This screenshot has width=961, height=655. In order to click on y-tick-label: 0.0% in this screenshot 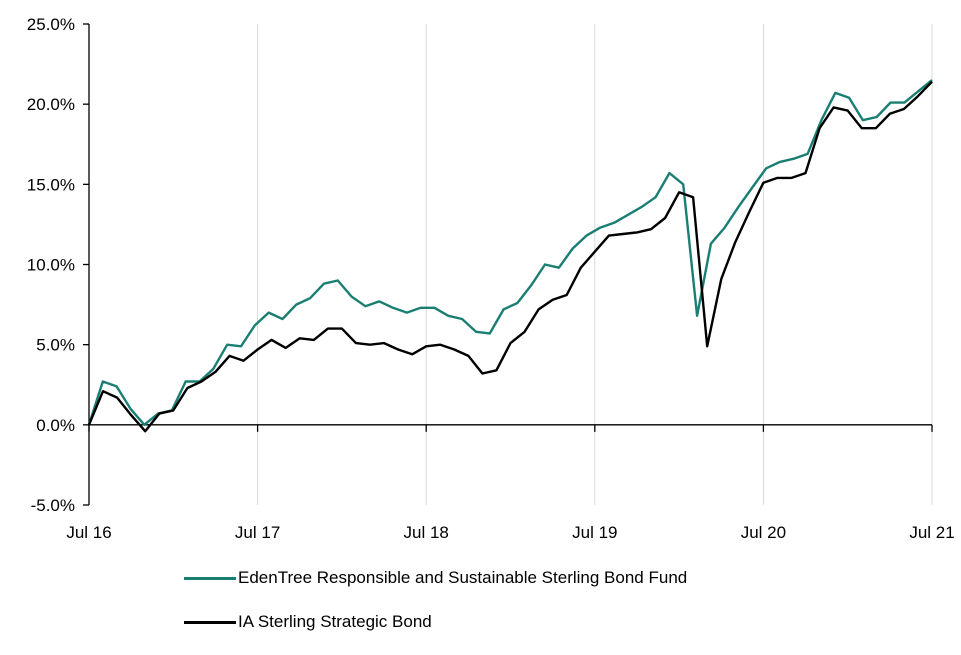, I will do `click(55, 425)`.